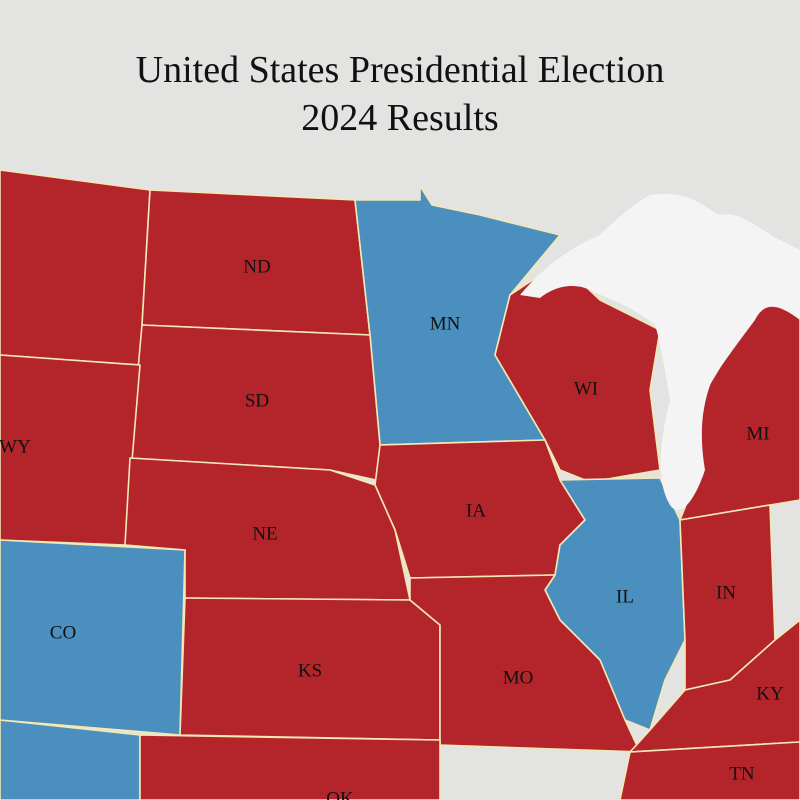 The height and width of the screenshot is (800, 800). What do you see at coordinates (15, 446) in the screenshot?
I see `state-label: WY` at bounding box center [15, 446].